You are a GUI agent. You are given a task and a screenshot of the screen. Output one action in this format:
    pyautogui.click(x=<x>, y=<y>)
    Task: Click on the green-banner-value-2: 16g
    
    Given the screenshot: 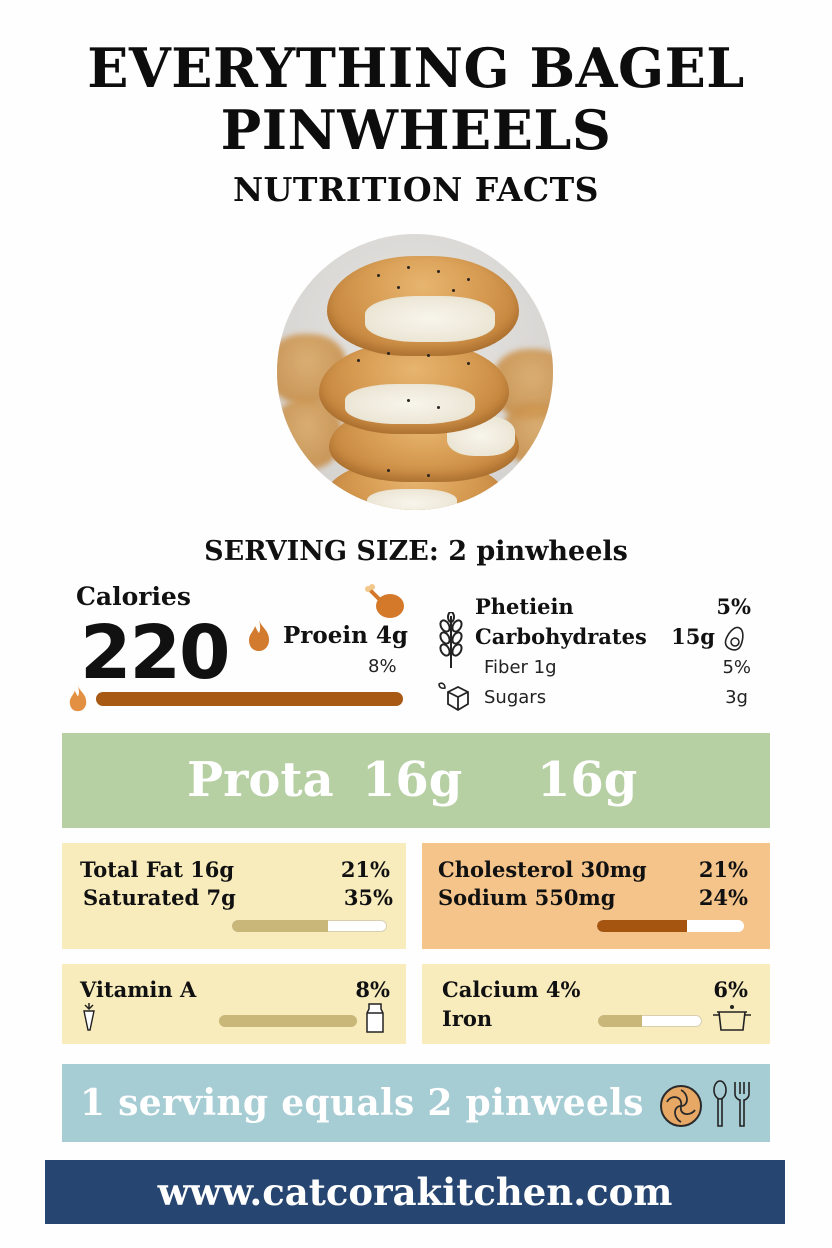 What is the action you would take?
    pyautogui.click(x=587, y=780)
    